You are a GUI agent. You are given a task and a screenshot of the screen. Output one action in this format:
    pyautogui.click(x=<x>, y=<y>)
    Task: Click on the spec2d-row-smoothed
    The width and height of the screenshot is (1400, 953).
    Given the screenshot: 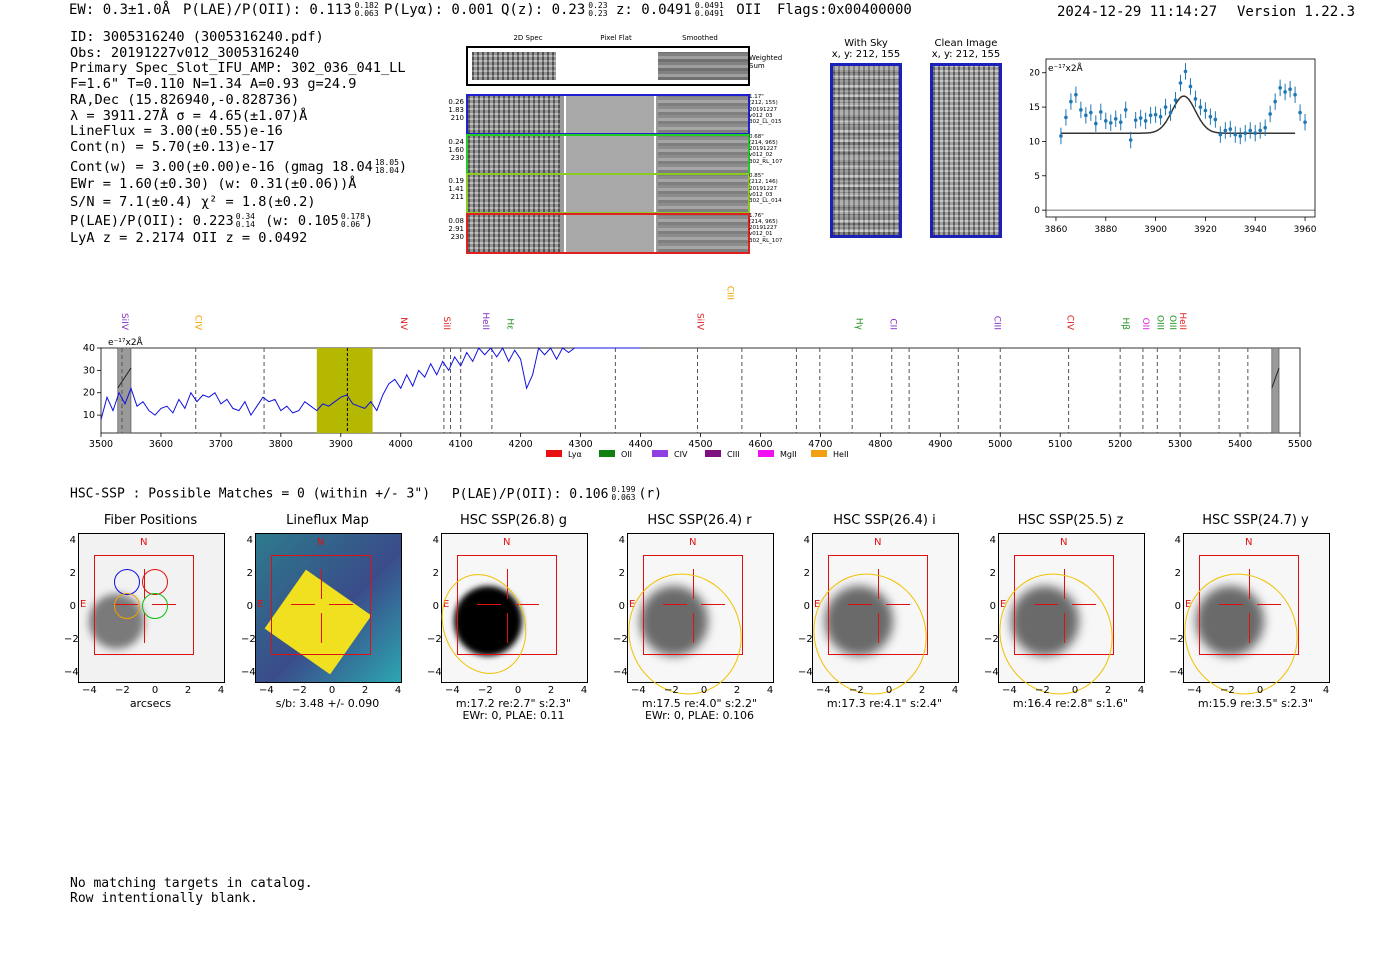 What is the action you would take?
    pyautogui.click(x=703, y=193)
    